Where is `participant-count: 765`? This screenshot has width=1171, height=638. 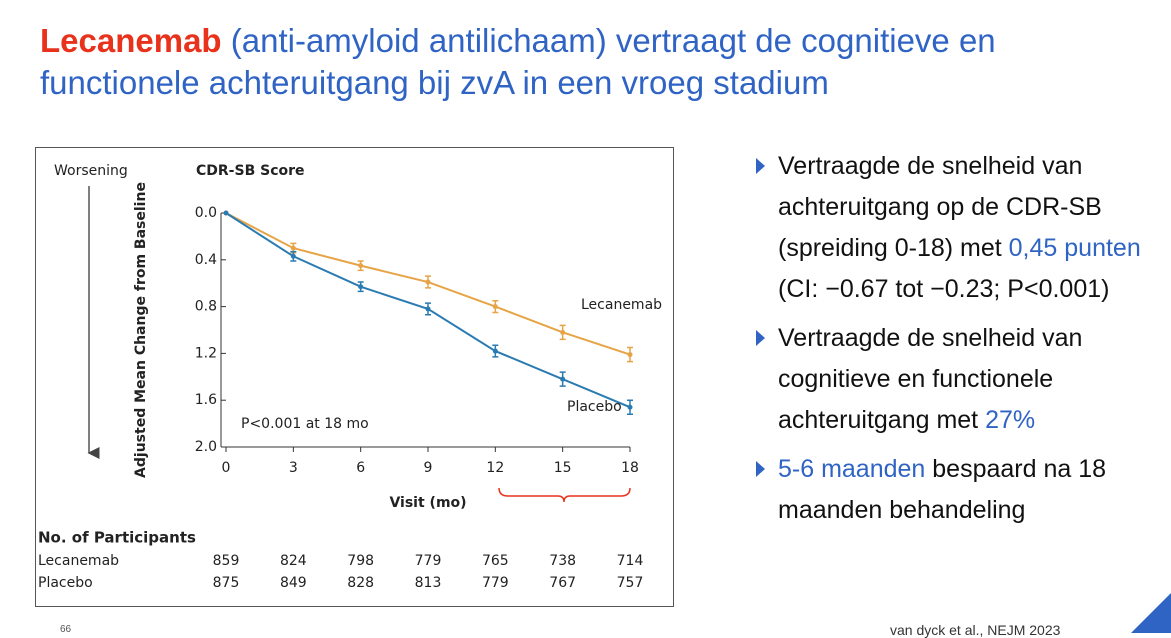 participant-count: 765 is located at coordinates (495, 561).